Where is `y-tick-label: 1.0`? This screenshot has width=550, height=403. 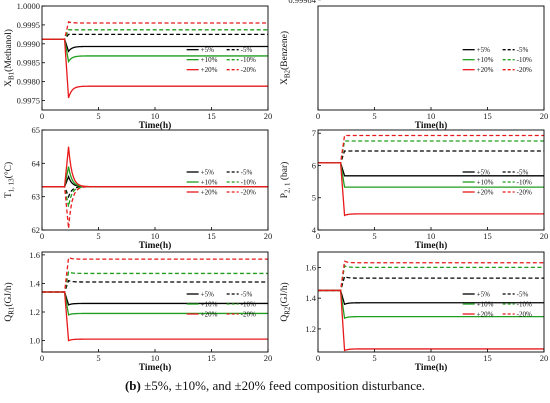
y-tick-label: 1.0 is located at coordinates (34, 341).